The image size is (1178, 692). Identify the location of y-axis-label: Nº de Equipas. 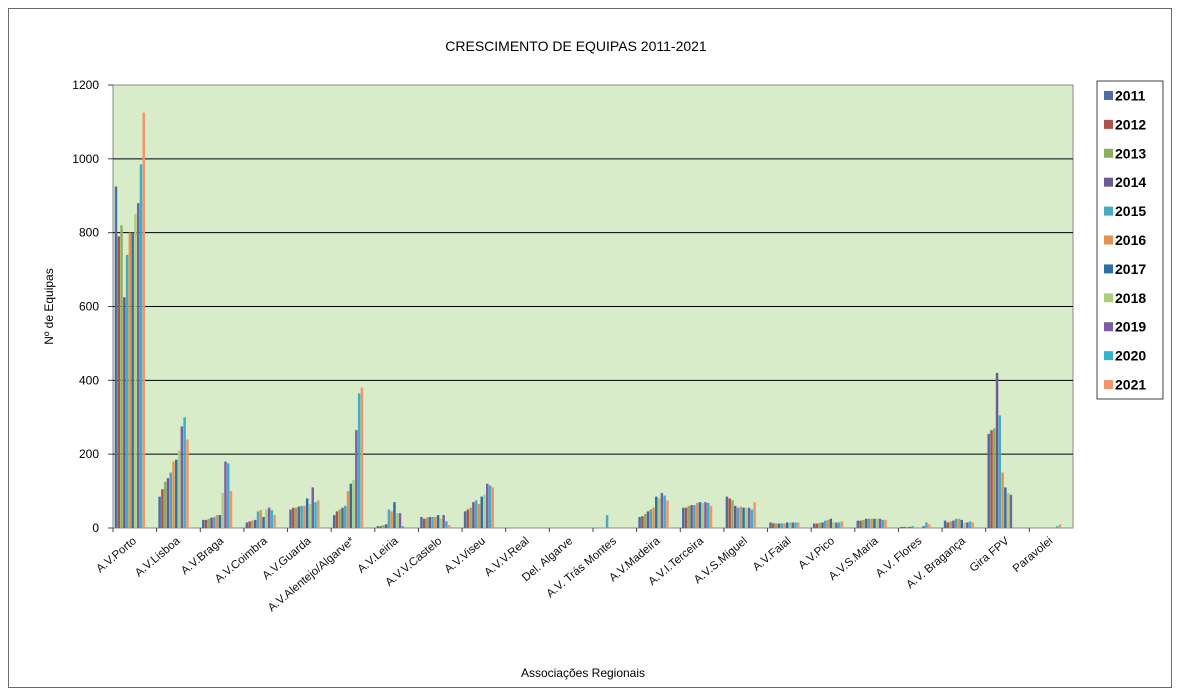
(49, 306).